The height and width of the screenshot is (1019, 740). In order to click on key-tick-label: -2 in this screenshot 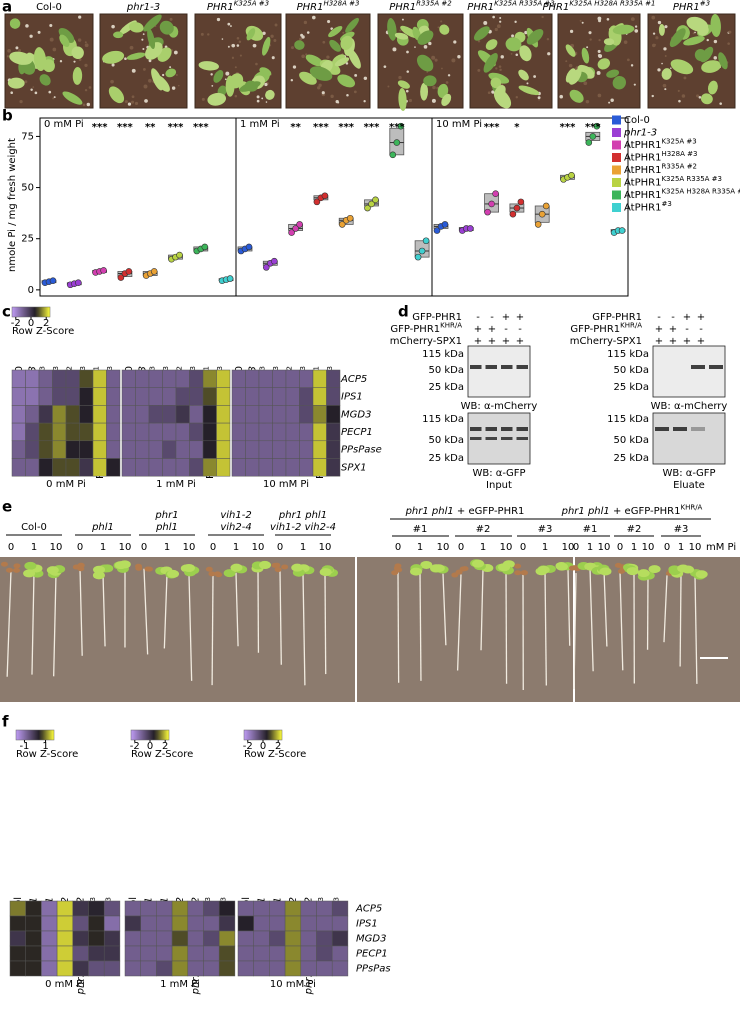, I will do `click(135, 746)`.